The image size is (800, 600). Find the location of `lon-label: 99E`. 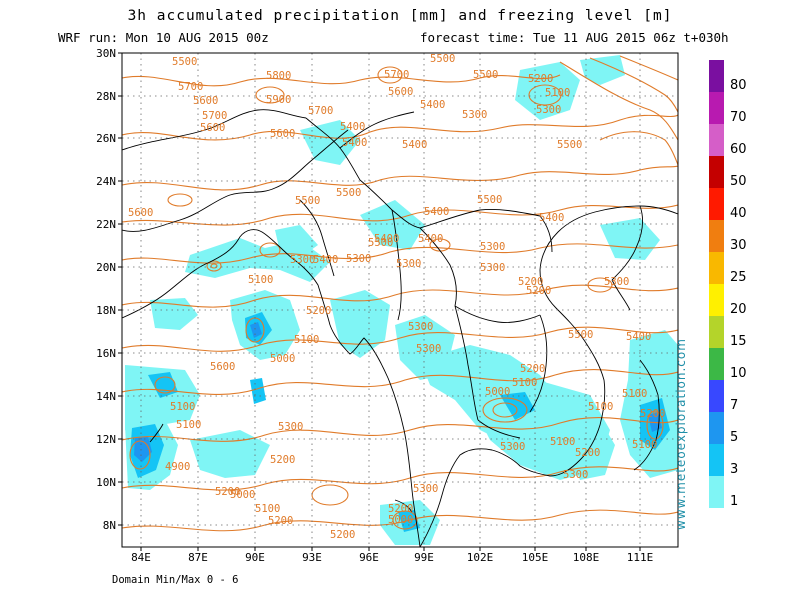

lon-label: 99E is located at coordinates (424, 557).